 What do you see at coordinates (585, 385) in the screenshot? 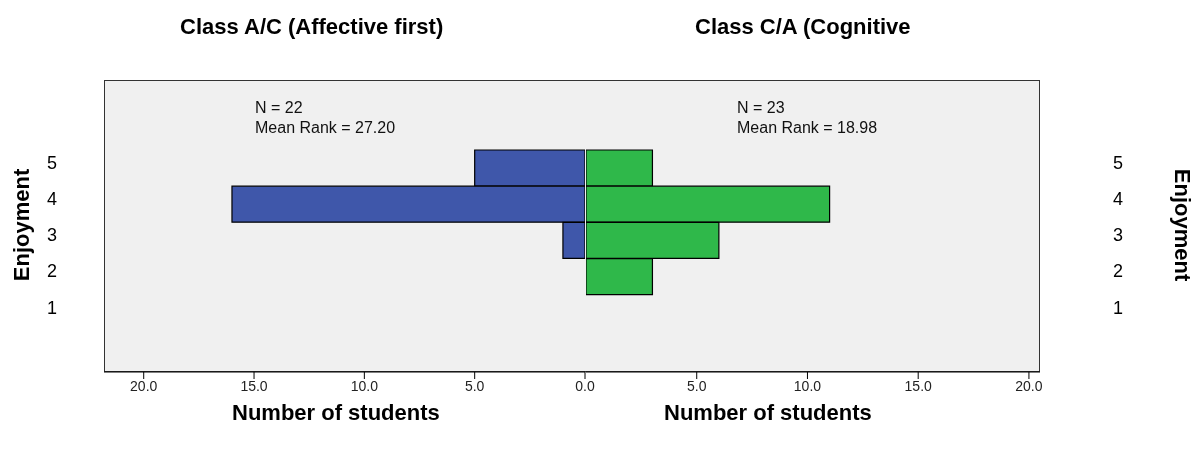
I see `x-tick-label: 0.0` at bounding box center [585, 385].